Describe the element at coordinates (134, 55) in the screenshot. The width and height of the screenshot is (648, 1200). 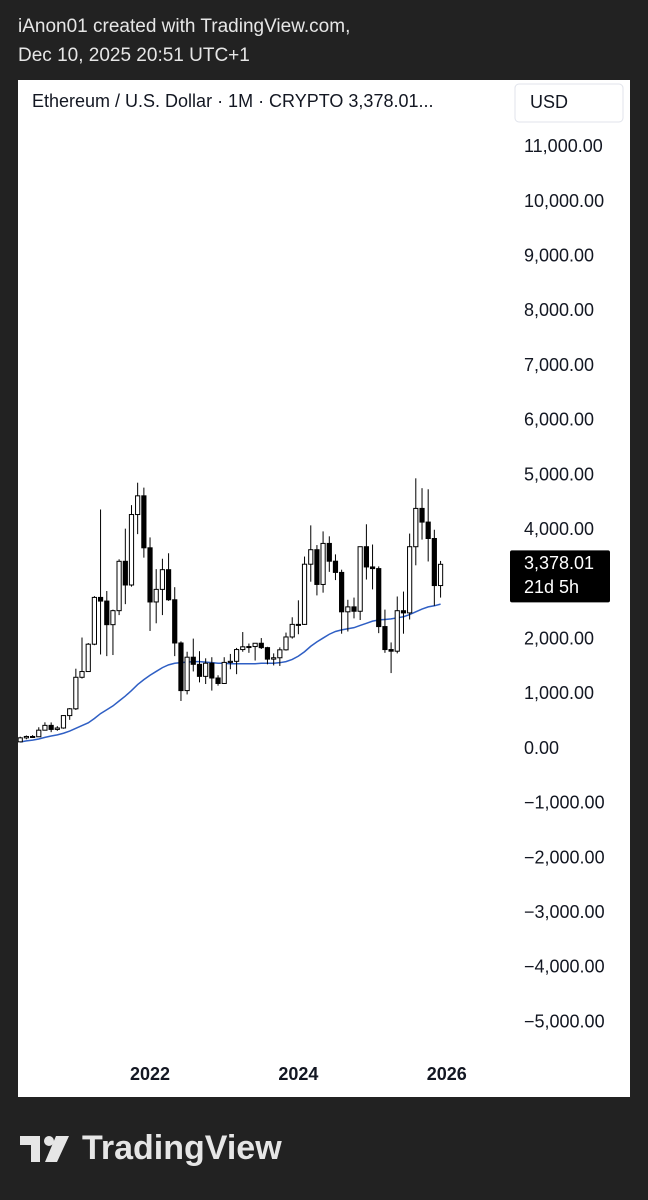
I see `date-line: Dec 10, 2025 20:51 UTC+1` at that location.